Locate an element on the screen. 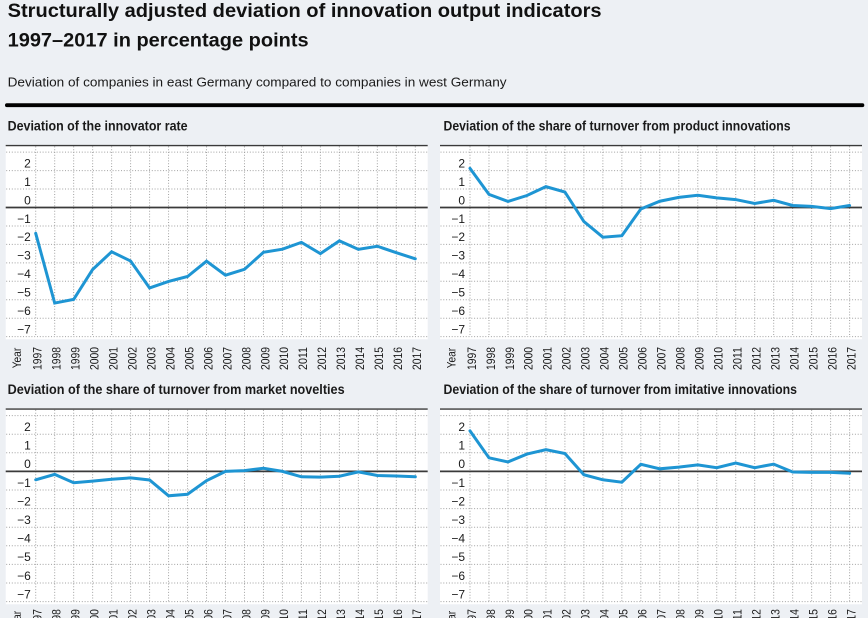 The height and width of the screenshot is (618, 868). svg-text:Deviation of the innovator rat: Deviation of the innovator rate is located at coordinates (98, 126).